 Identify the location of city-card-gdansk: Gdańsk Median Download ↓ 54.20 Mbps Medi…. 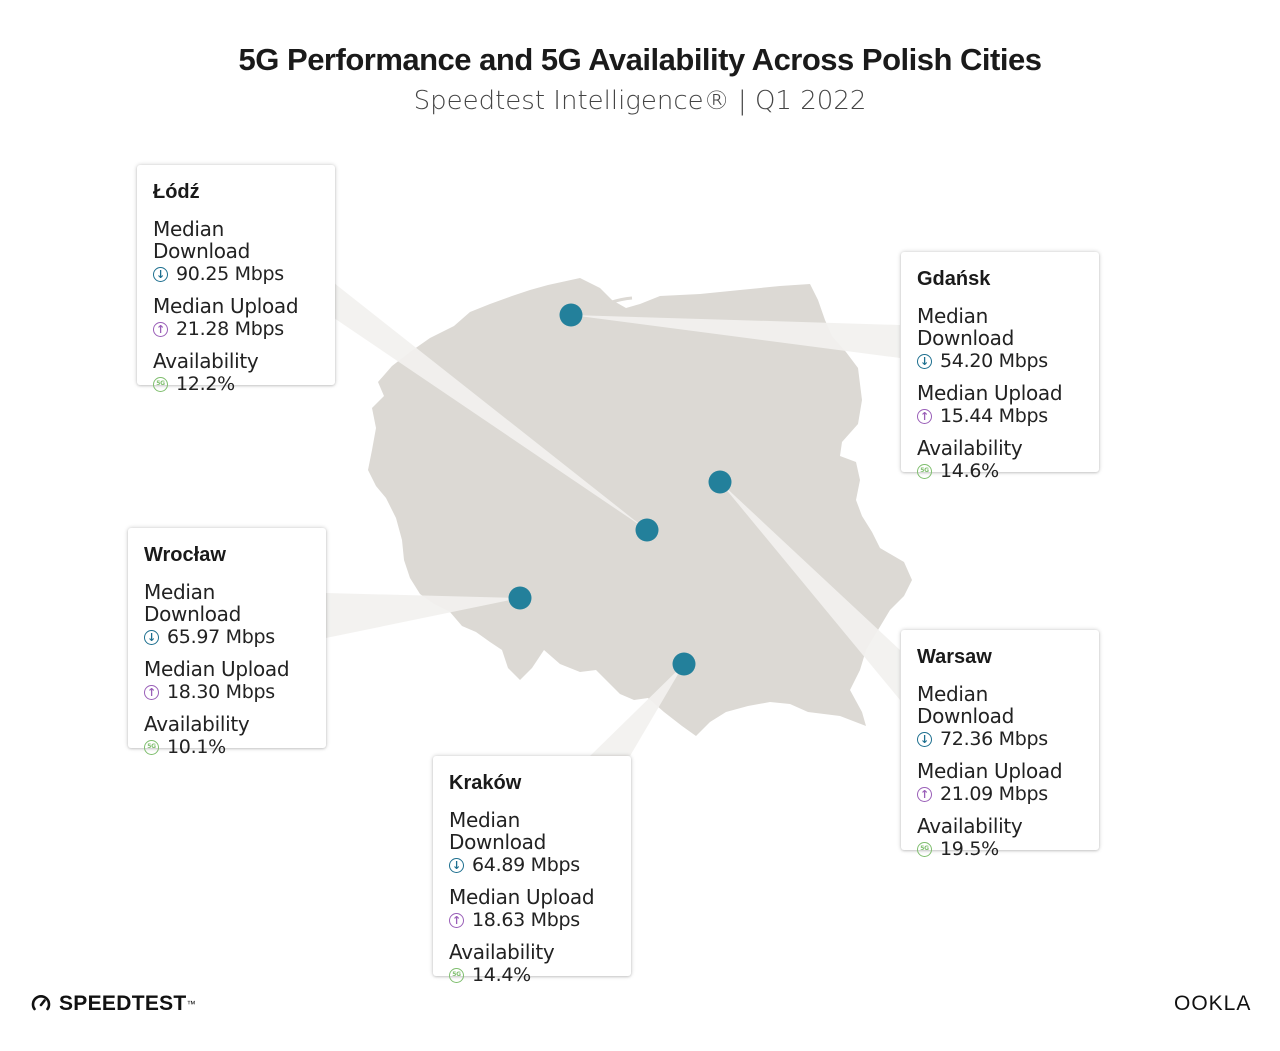
(1000, 367).